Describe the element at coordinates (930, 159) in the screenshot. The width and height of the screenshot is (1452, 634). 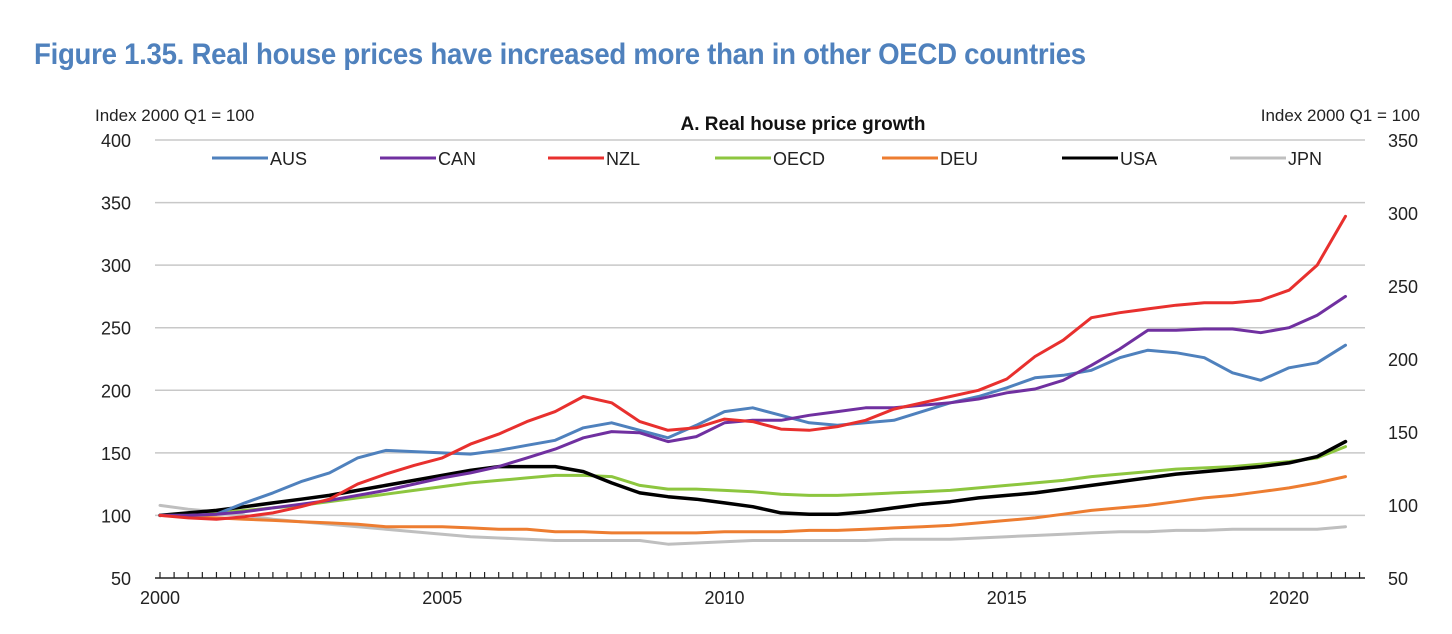
I see `legend-item-deu: DEU` at that location.